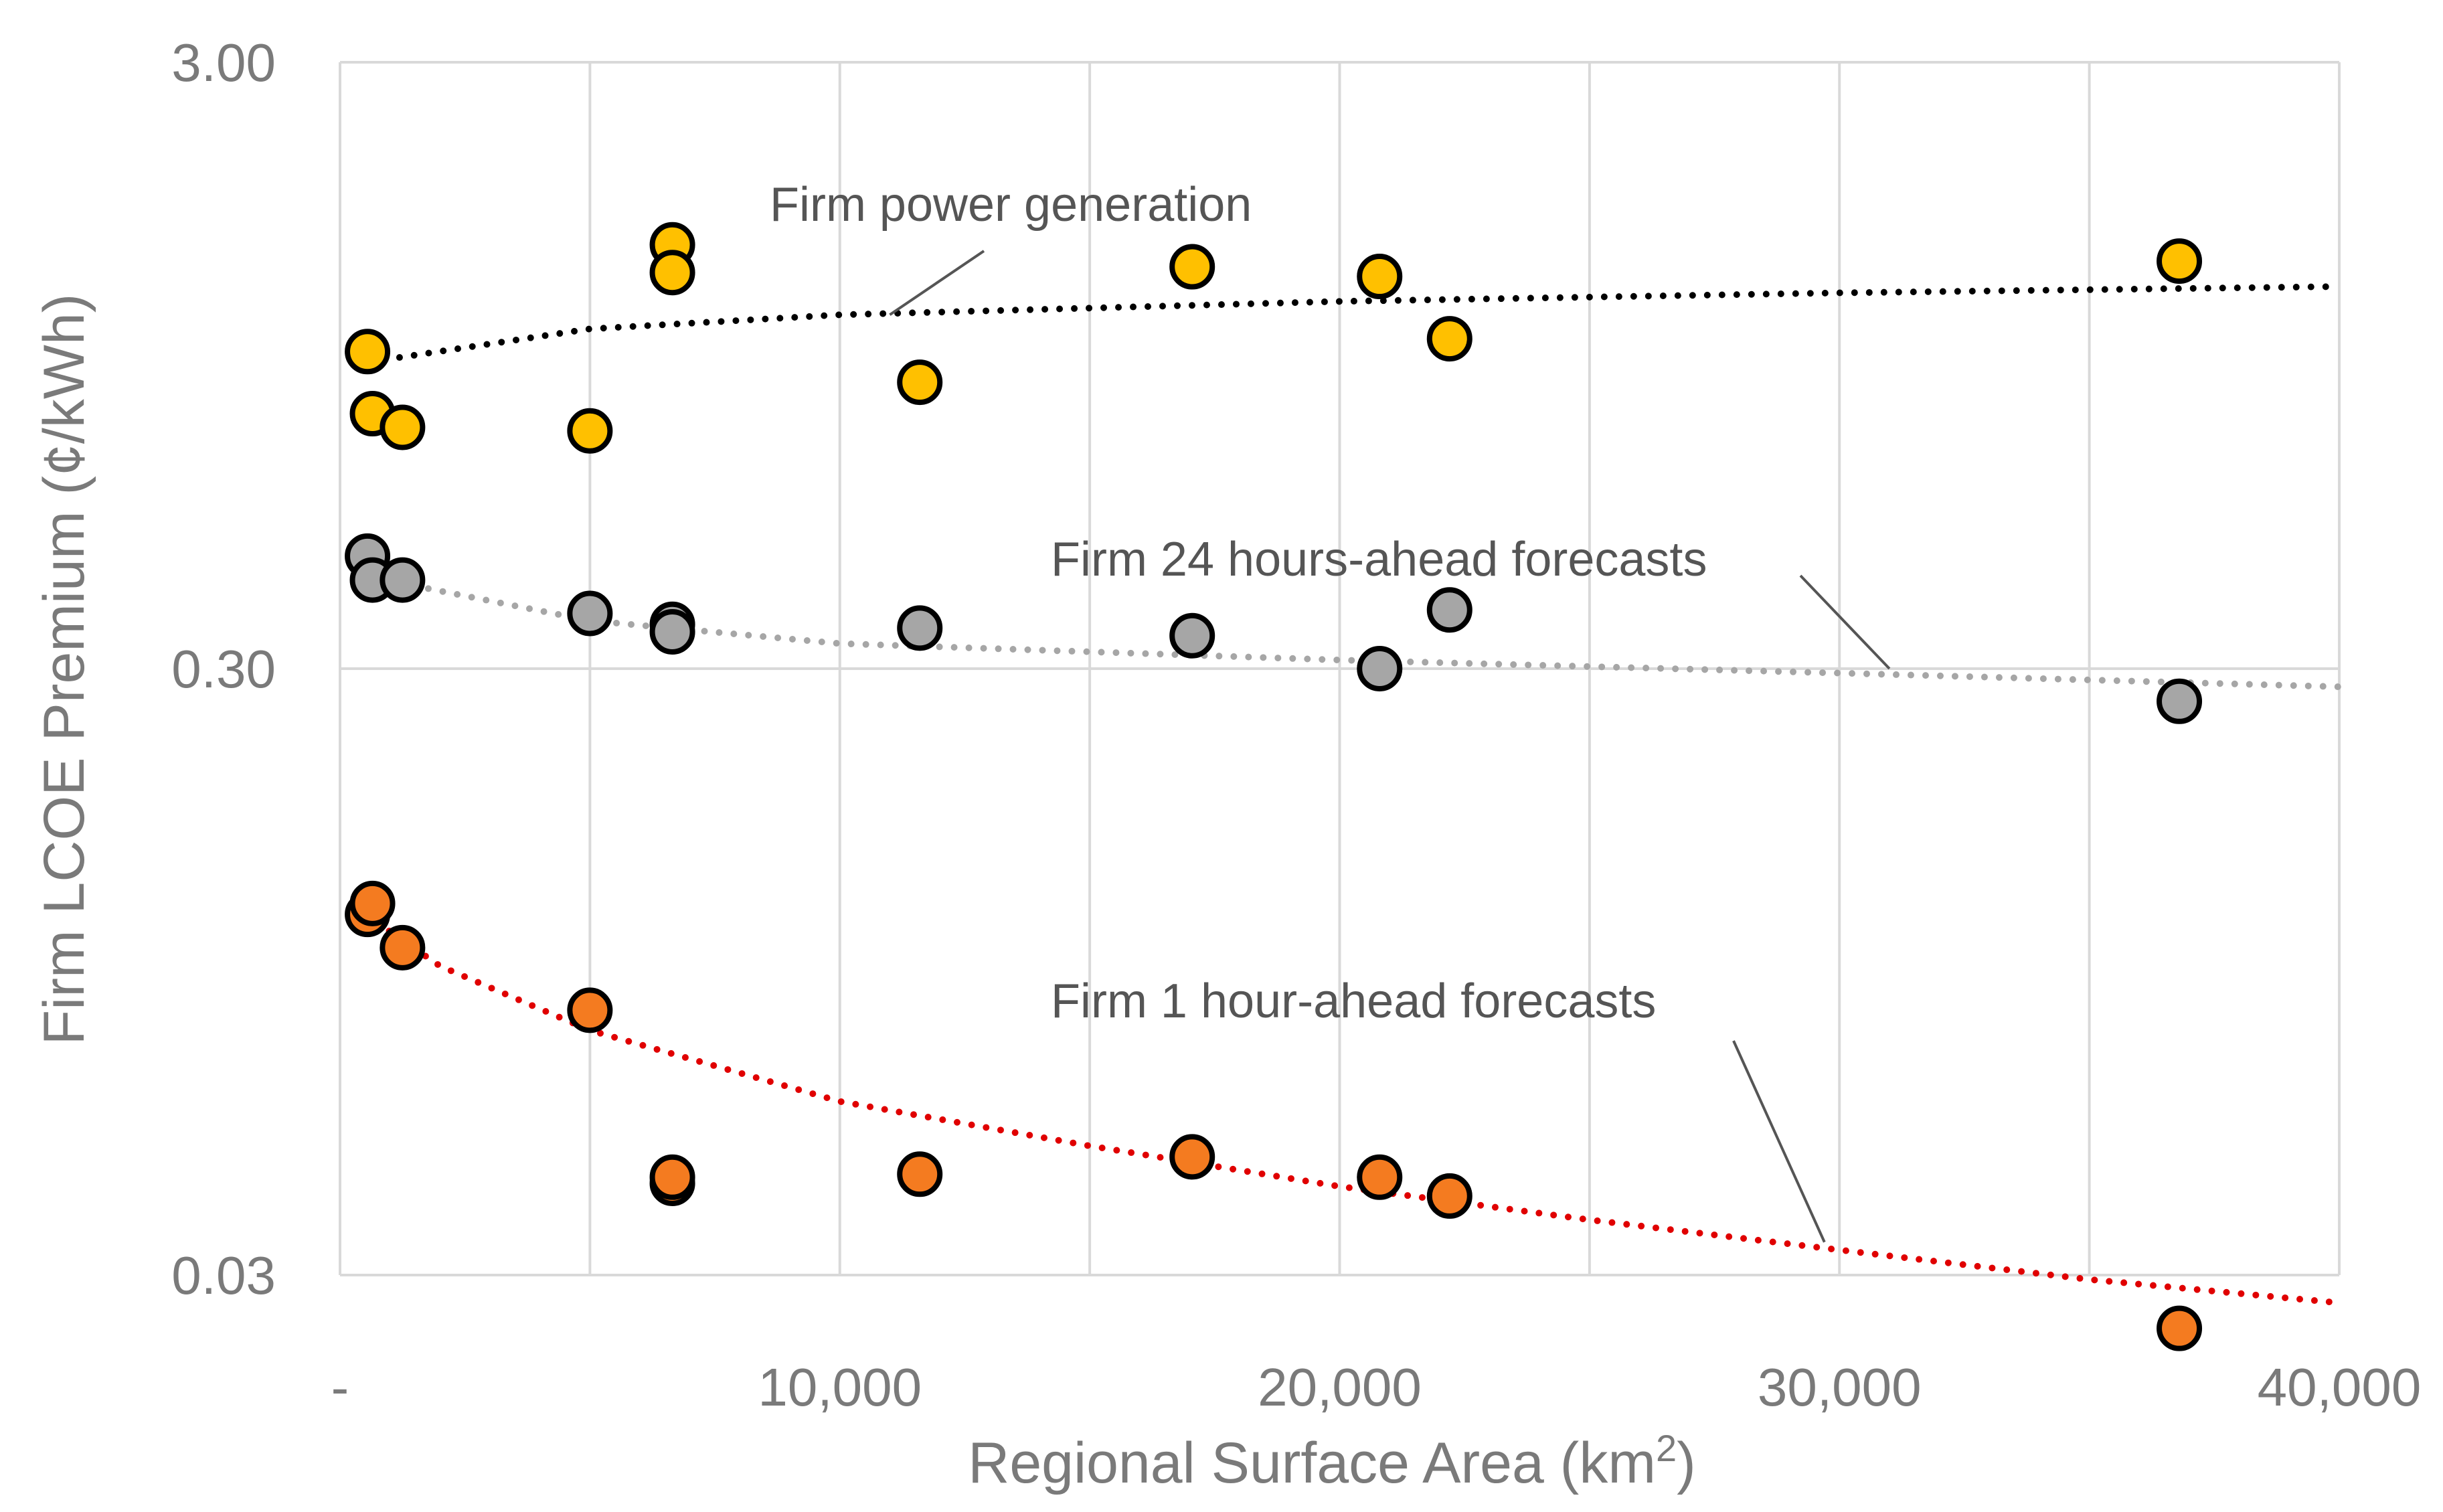  I want to click on y-tick-label: 0.30, so click(223, 669).